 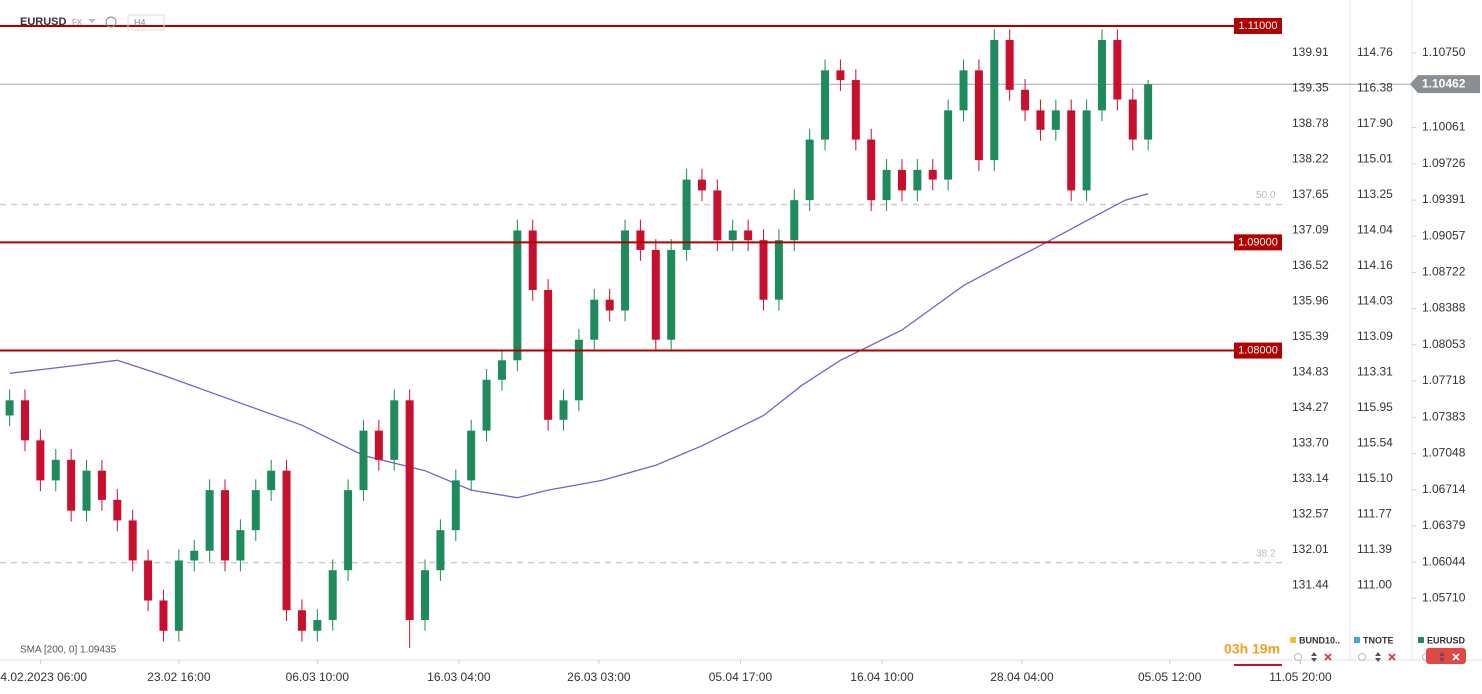 What do you see at coordinates (1444, 561) in the screenshot?
I see `y-tick-label: 1.06044` at bounding box center [1444, 561].